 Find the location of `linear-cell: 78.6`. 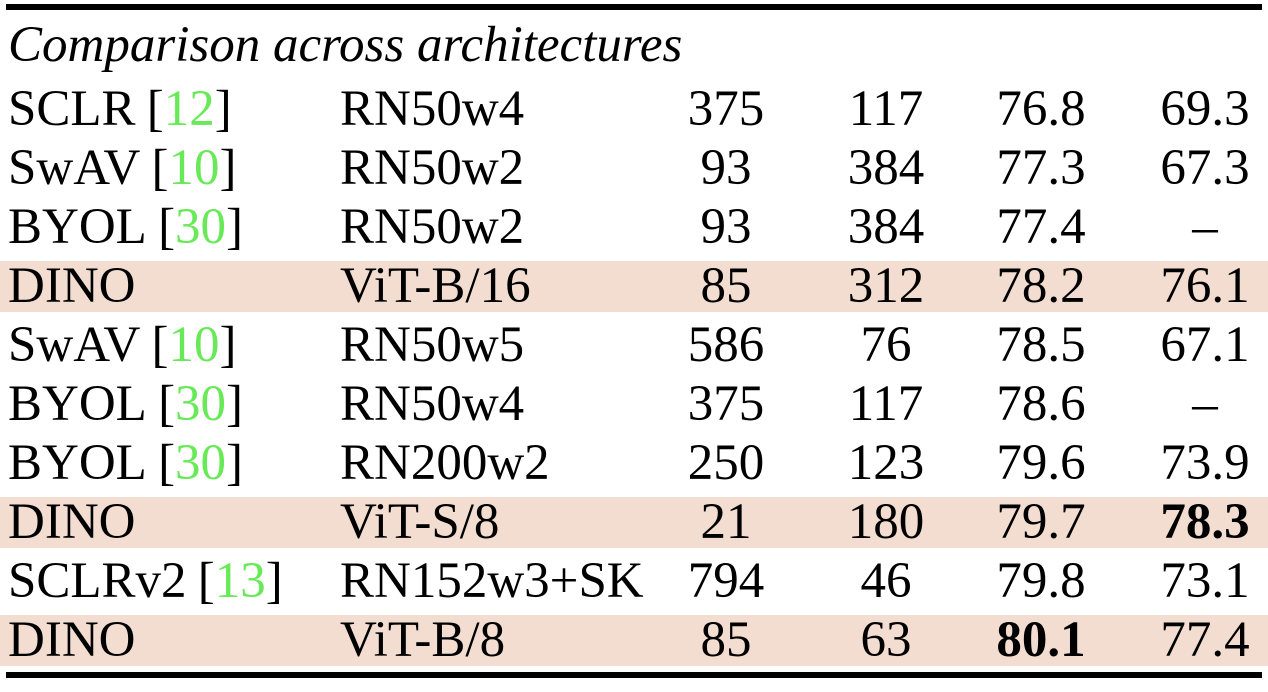

linear-cell: 78.6 is located at coordinates (1041, 404).